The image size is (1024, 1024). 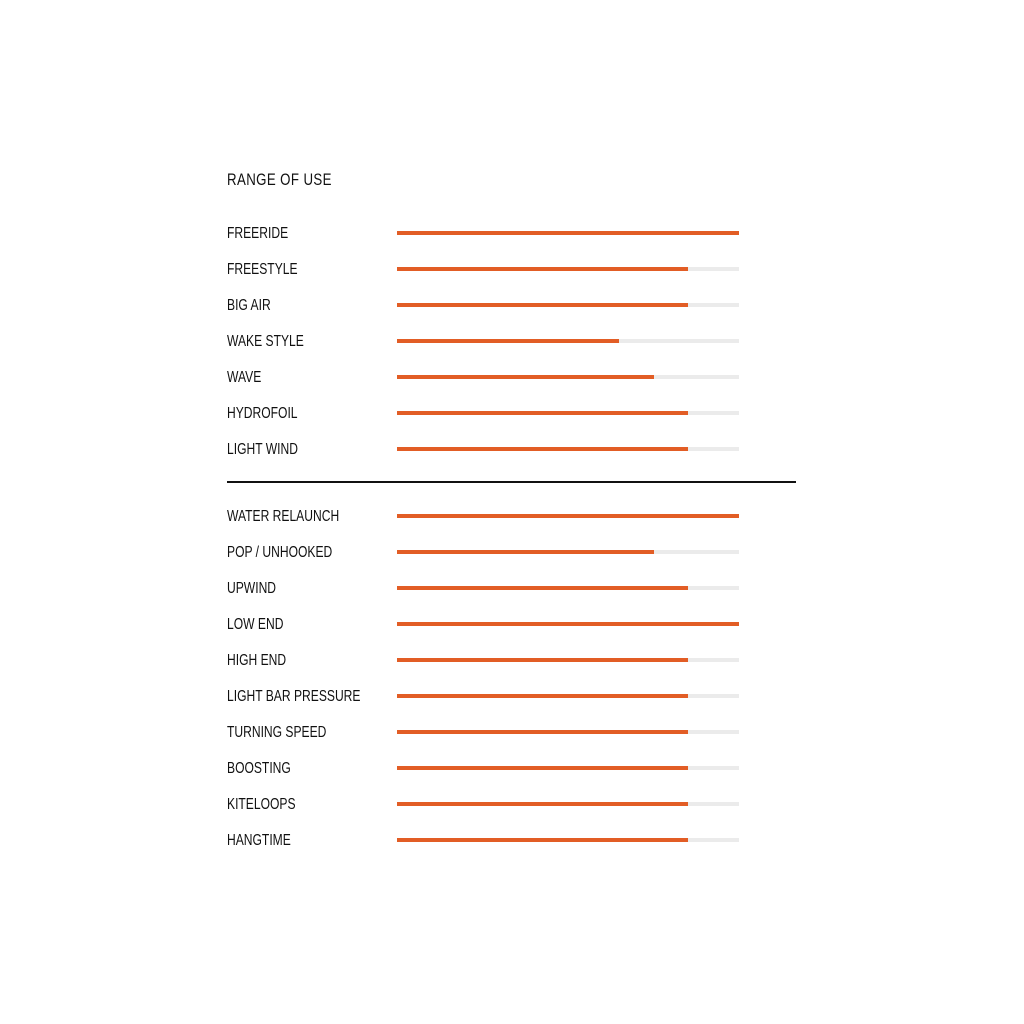 I want to click on rating-row: BIG AIR, so click(x=487, y=306).